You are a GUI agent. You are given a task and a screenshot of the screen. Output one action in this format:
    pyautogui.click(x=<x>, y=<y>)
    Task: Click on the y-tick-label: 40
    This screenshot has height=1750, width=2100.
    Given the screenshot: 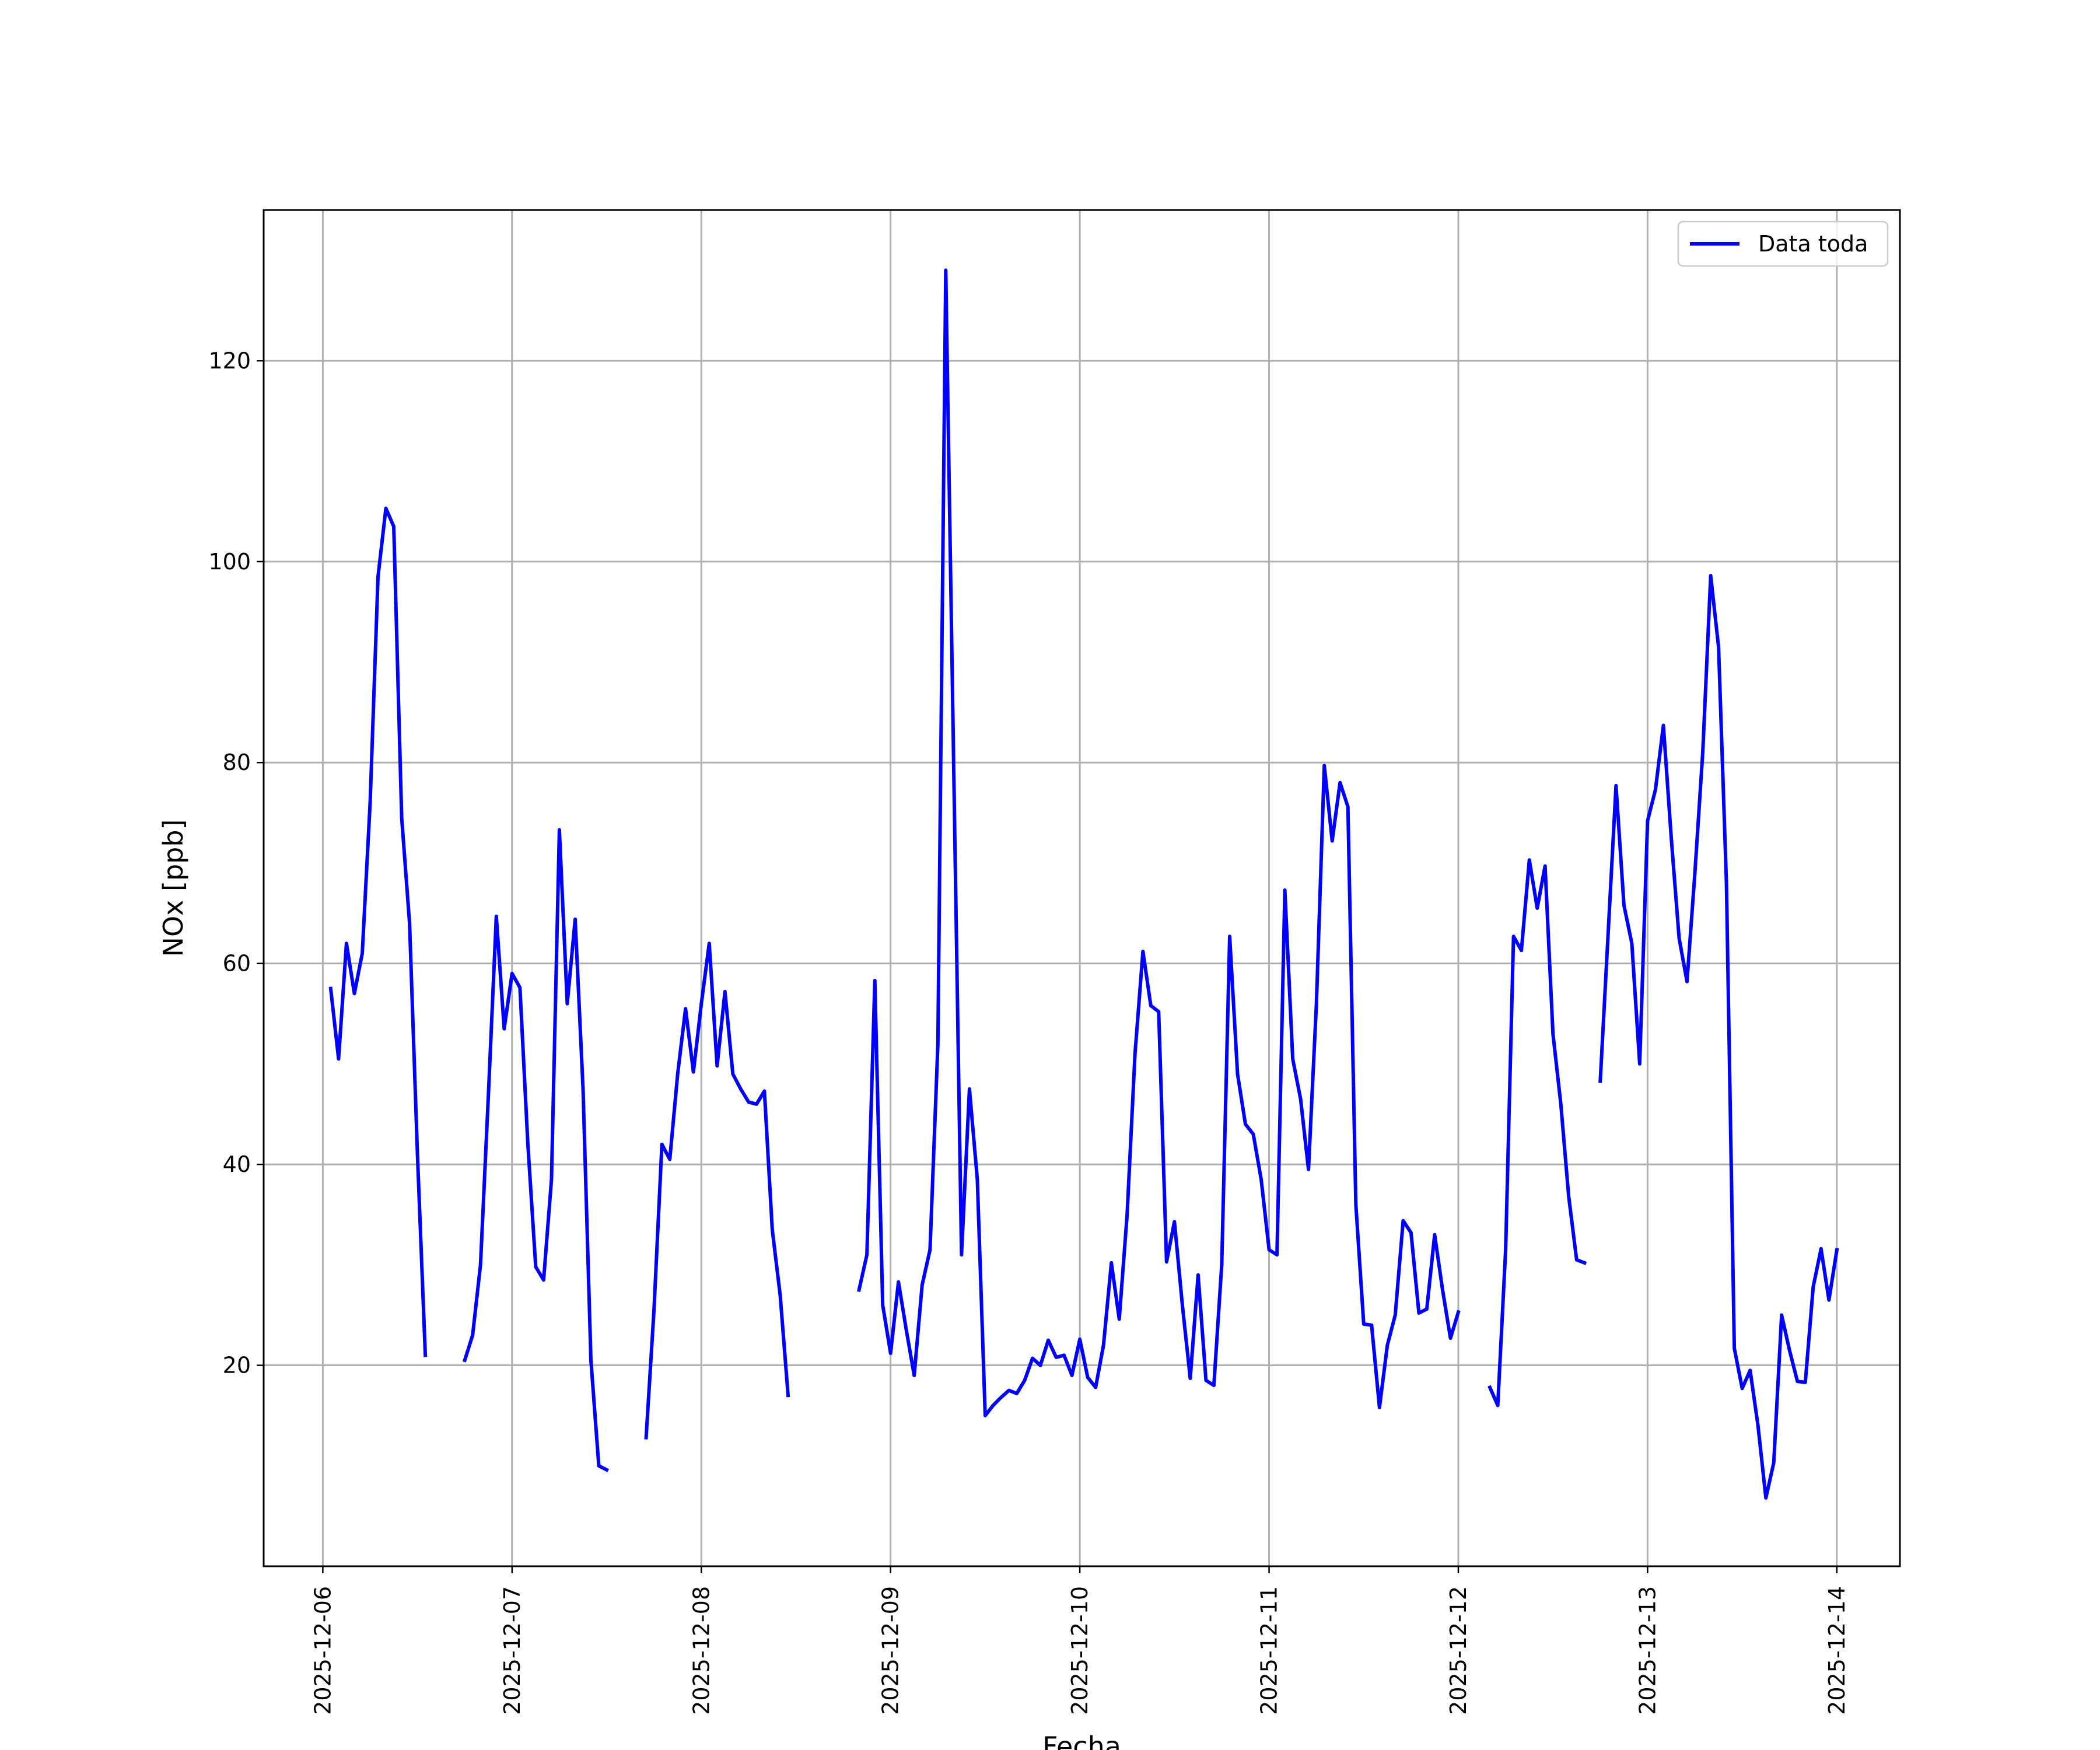 What is the action you would take?
    pyautogui.click(x=237, y=1164)
    